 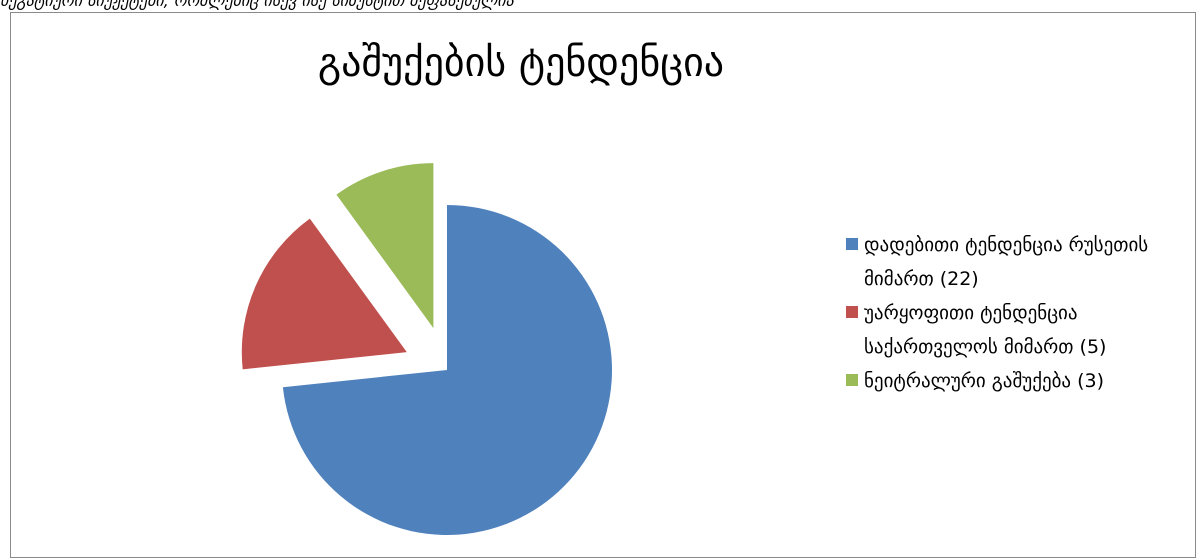 What do you see at coordinates (852, 312) in the screenshot?
I see `legend-swatch-negative-georgia` at bounding box center [852, 312].